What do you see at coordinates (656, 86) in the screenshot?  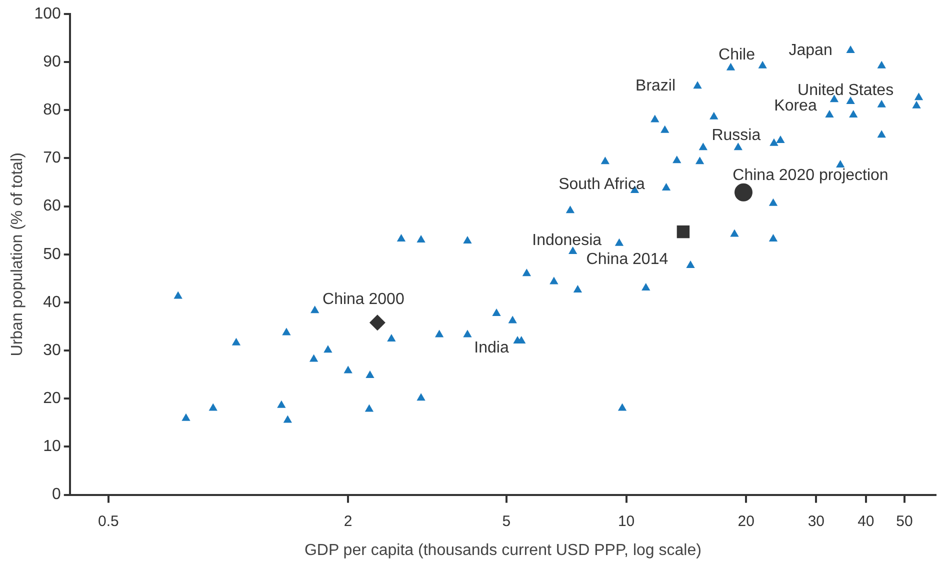 I see `annotation: Brazil` at bounding box center [656, 86].